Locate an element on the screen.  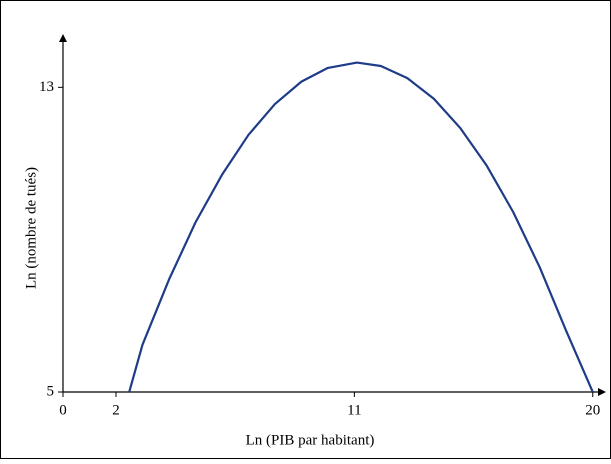
x-tick-label: 0 is located at coordinates (63, 410).